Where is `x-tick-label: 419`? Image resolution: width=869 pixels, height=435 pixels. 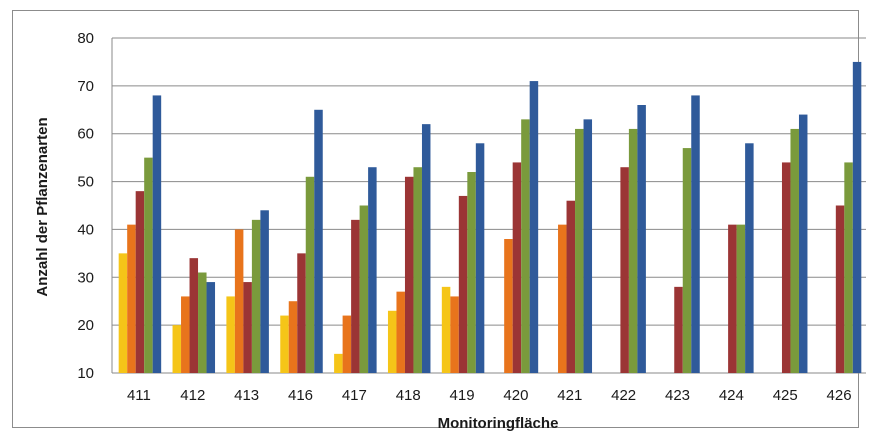
x-tick-label: 419 is located at coordinates (462, 395).